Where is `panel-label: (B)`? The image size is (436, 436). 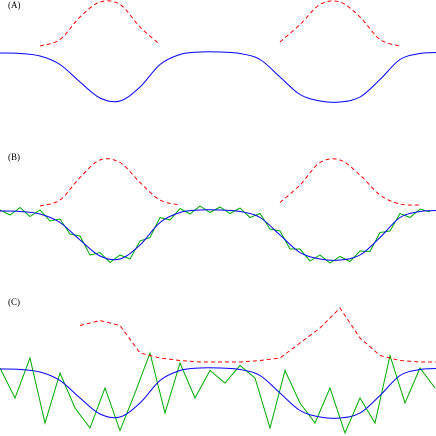 panel-label: (B) is located at coordinates (14, 157).